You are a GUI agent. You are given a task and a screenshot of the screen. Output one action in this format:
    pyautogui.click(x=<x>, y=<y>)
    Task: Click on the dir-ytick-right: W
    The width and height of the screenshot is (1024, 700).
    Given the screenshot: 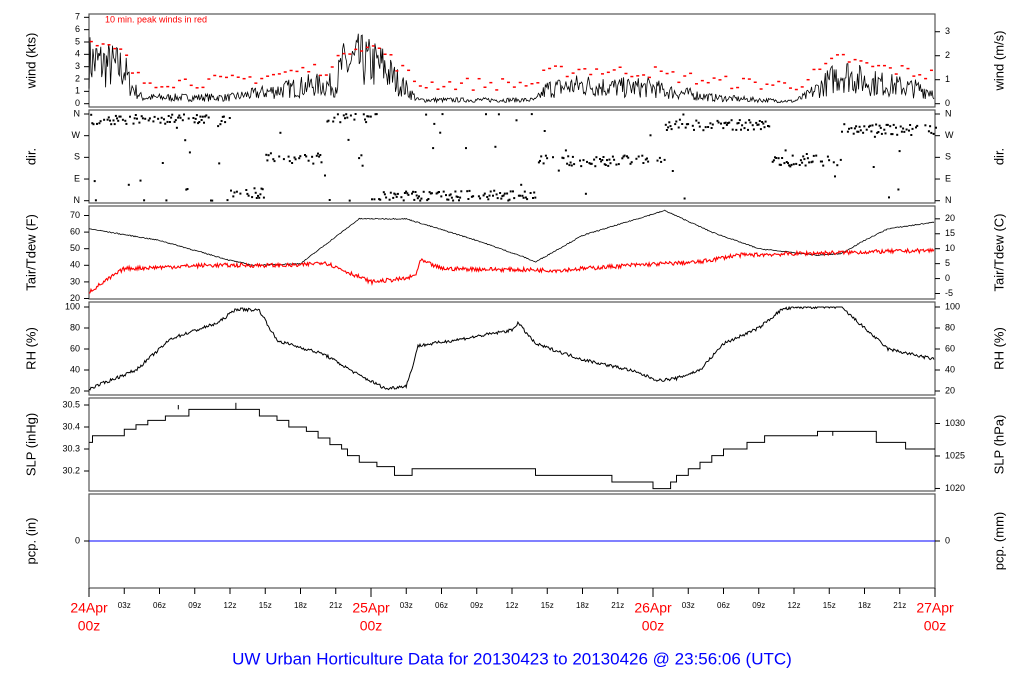 What is the action you would take?
    pyautogui.click(x=949, y=135)
    